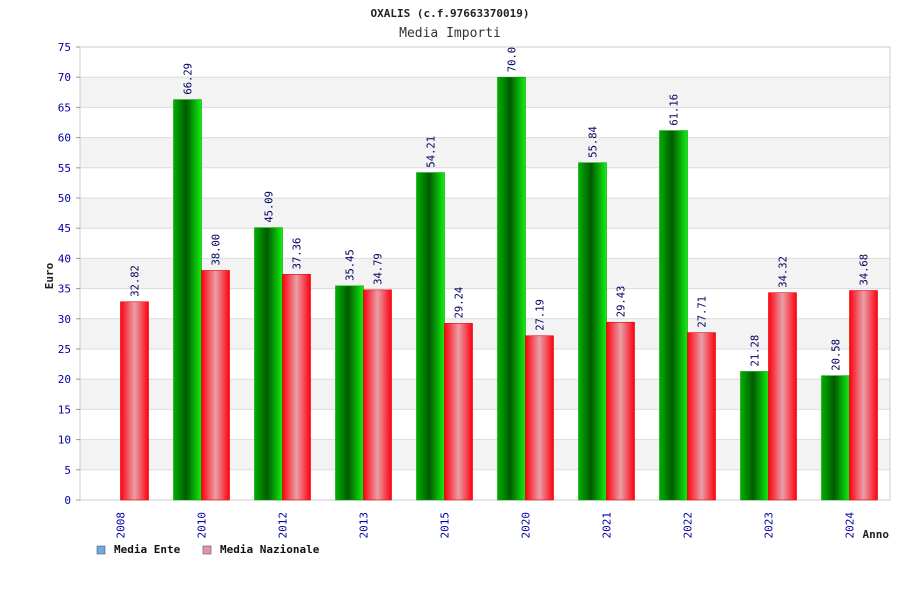  I want to click on data-label: 29.43, so click(622, 302).